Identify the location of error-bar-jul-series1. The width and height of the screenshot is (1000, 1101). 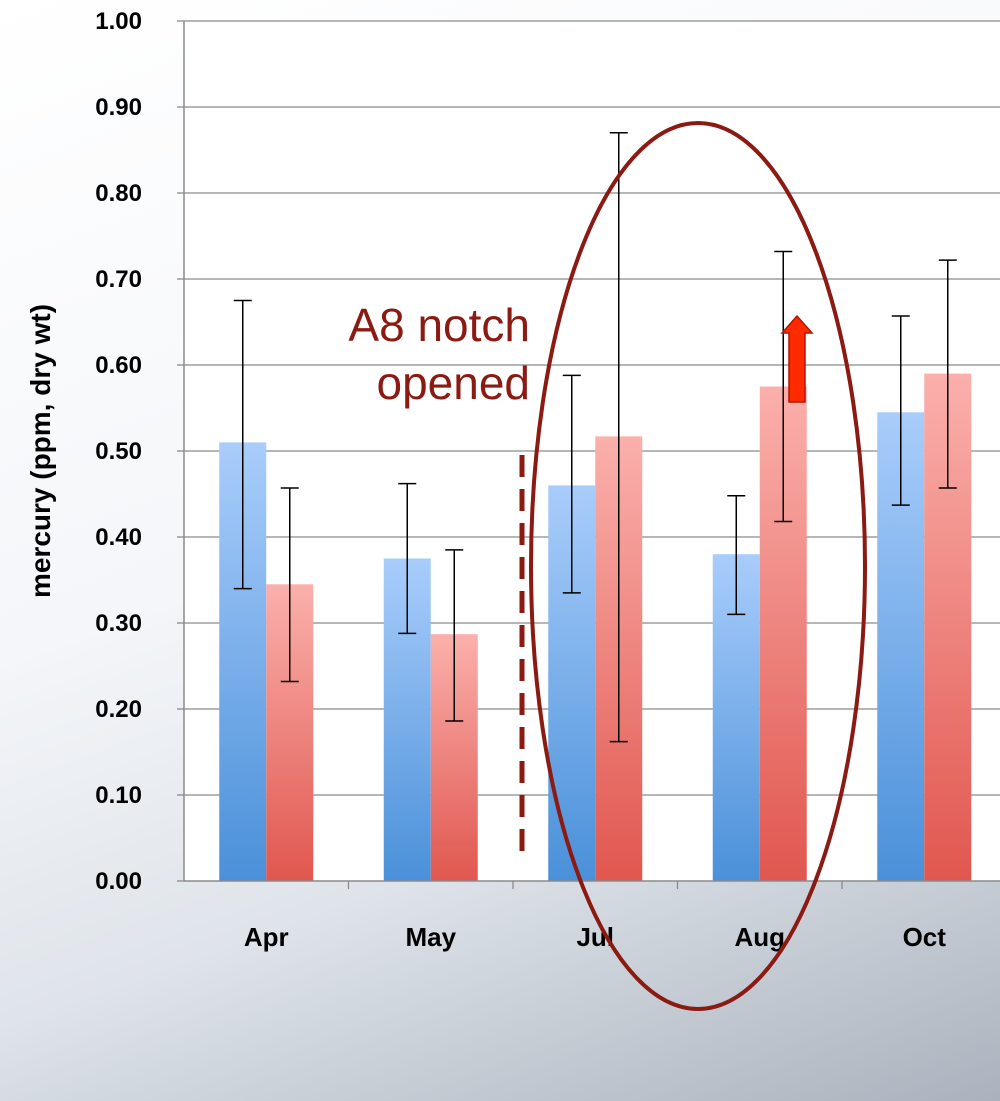
(571, 484).